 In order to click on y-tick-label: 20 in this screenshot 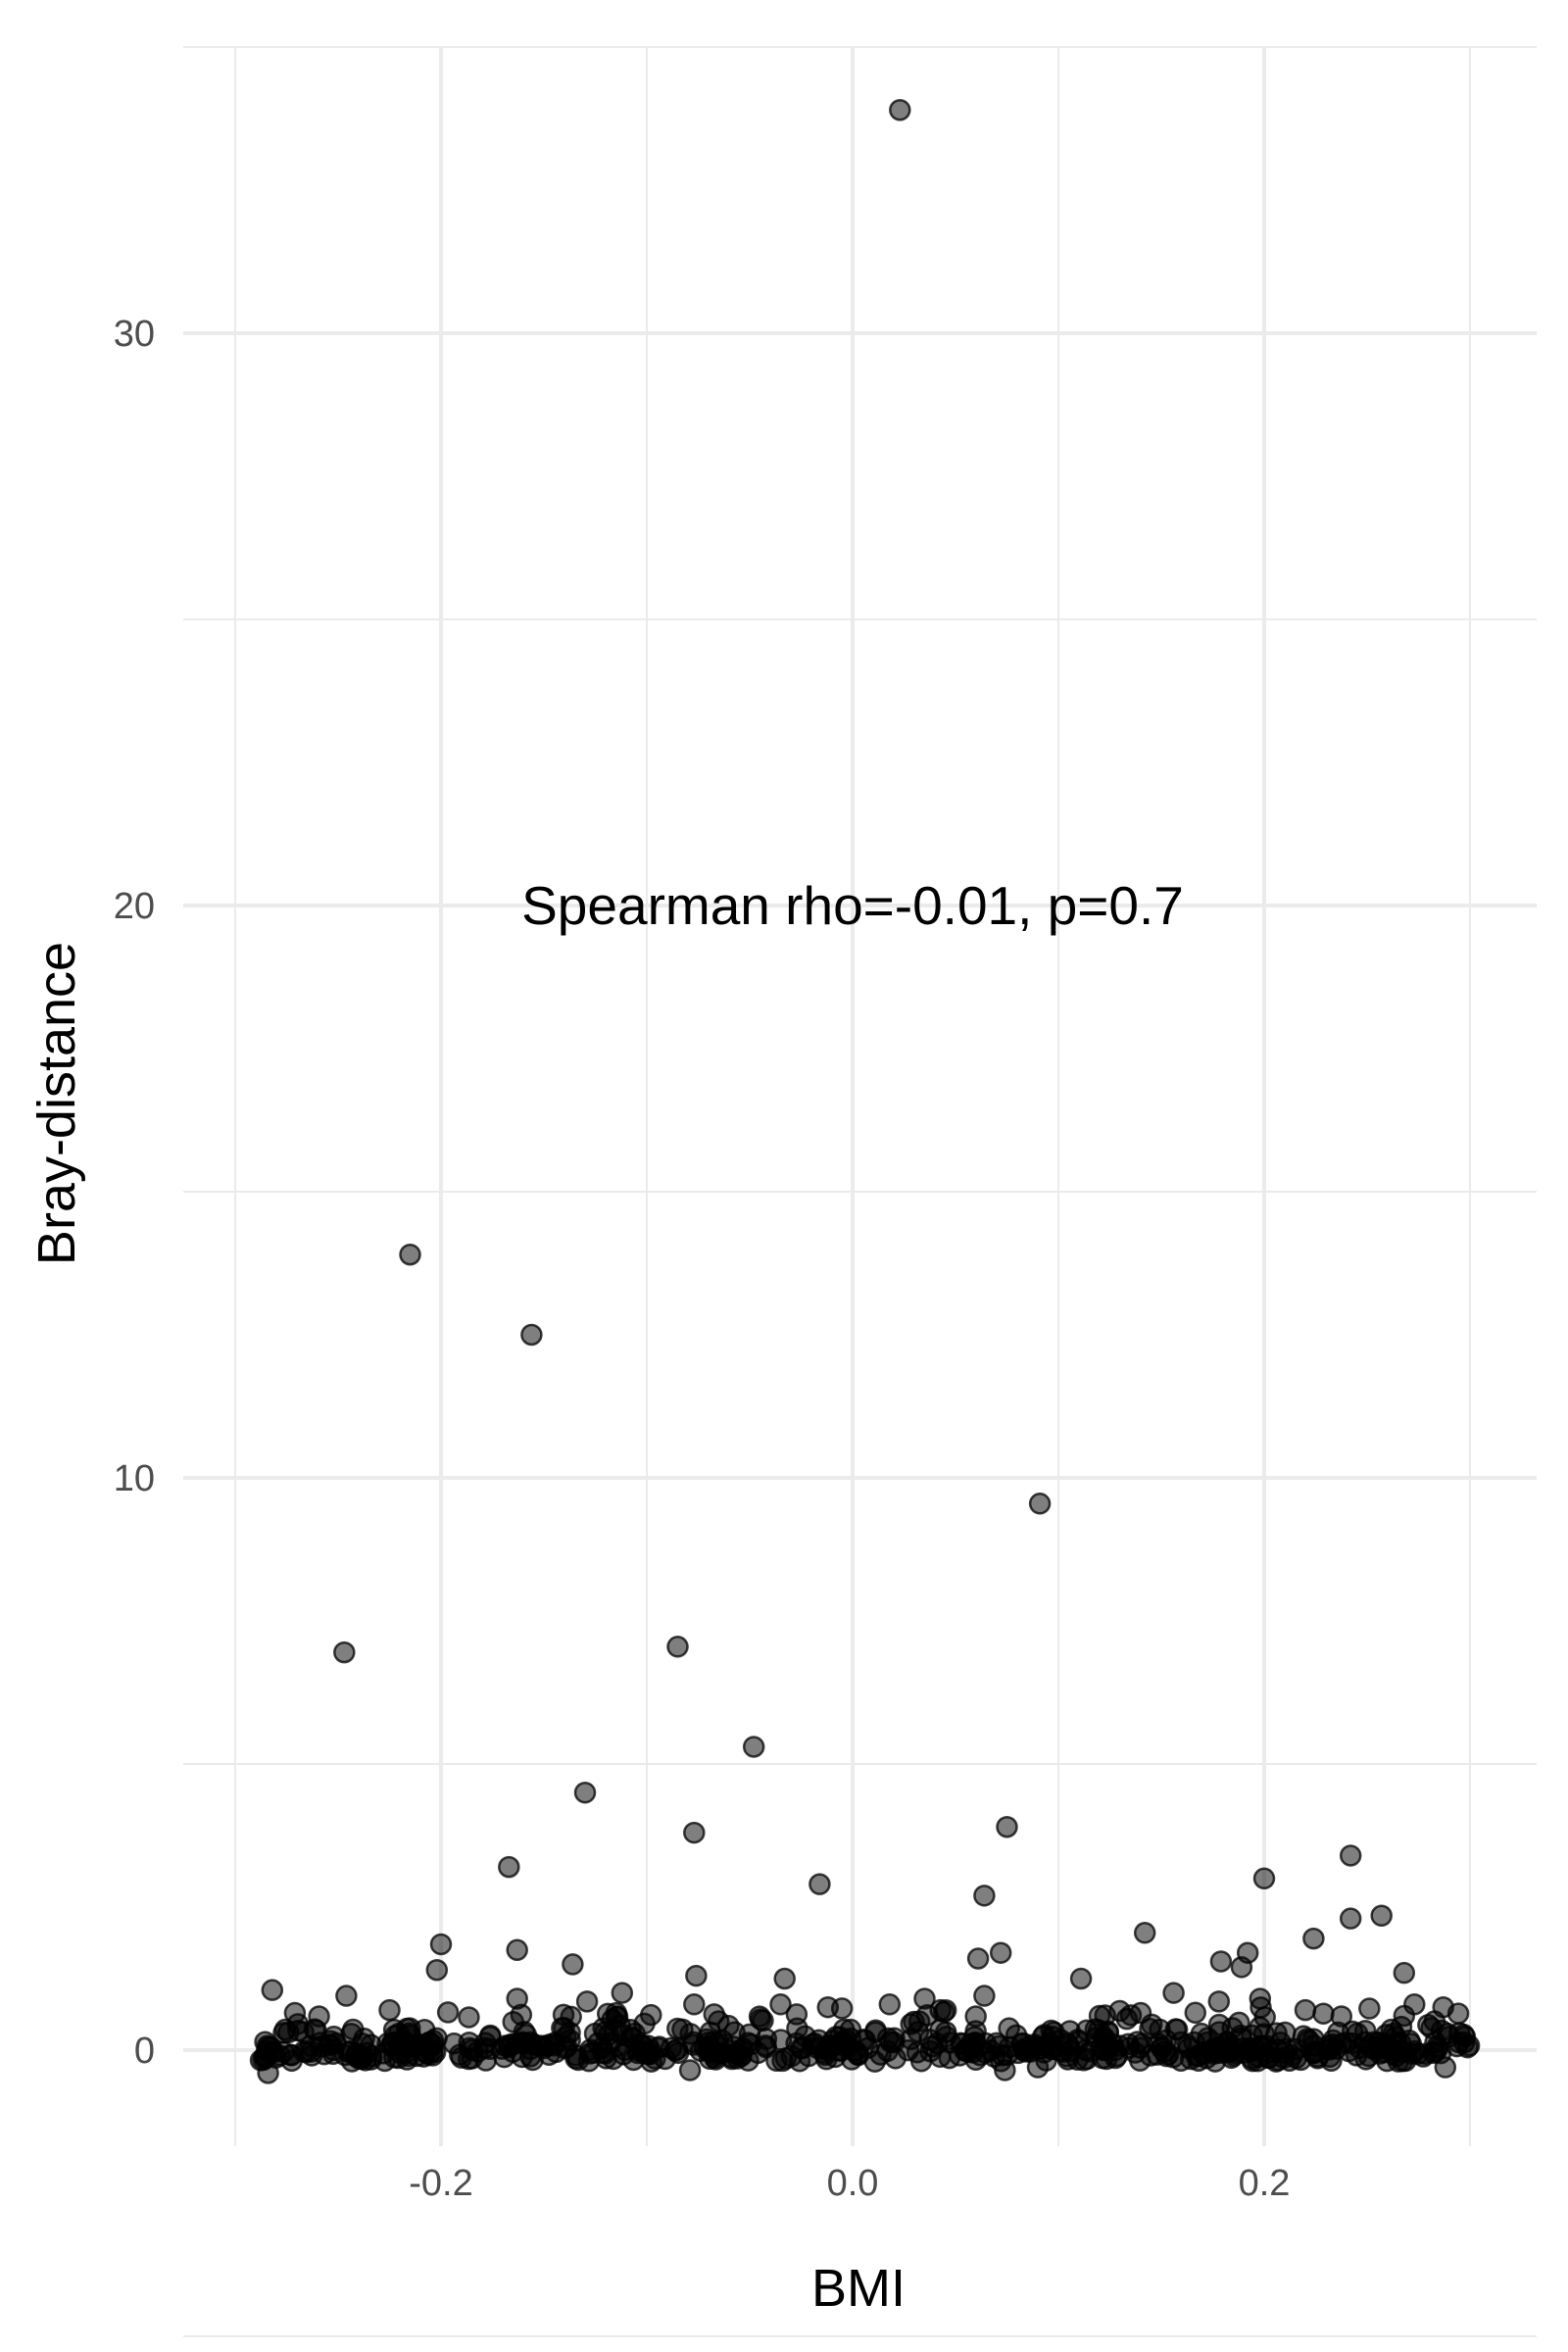, I will do `click(134, 906)`.